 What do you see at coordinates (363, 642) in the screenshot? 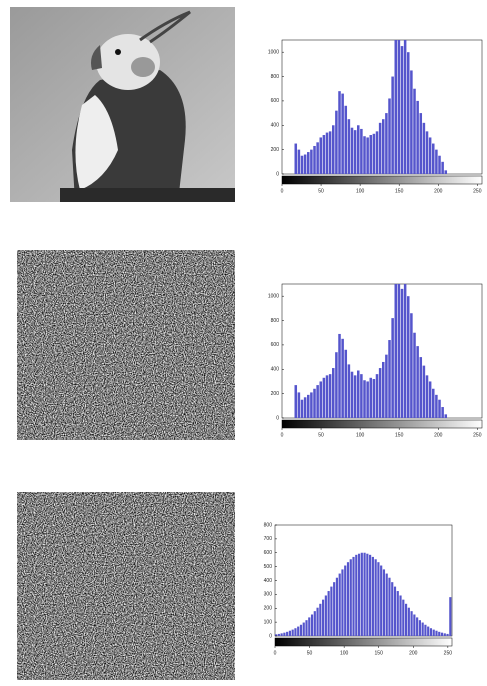
I see `colorbar` at bounding box center [363, 642].